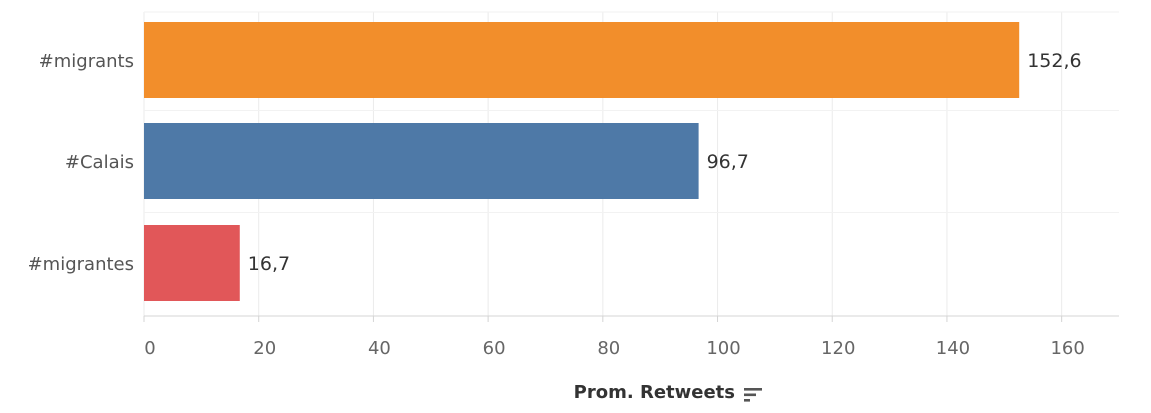  I want to click on category-label: #migrantes, so click(81, 264).